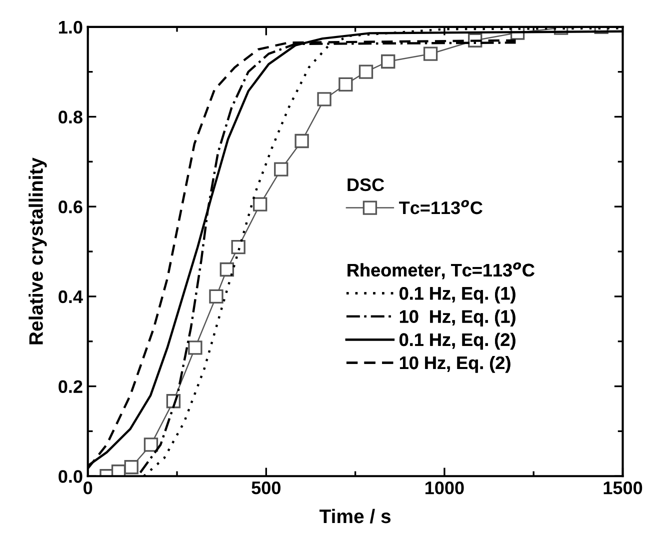 The height and width of the screenshot is (538, 646). I want to click on y-tick-label: 1.0, so click(70, 27).